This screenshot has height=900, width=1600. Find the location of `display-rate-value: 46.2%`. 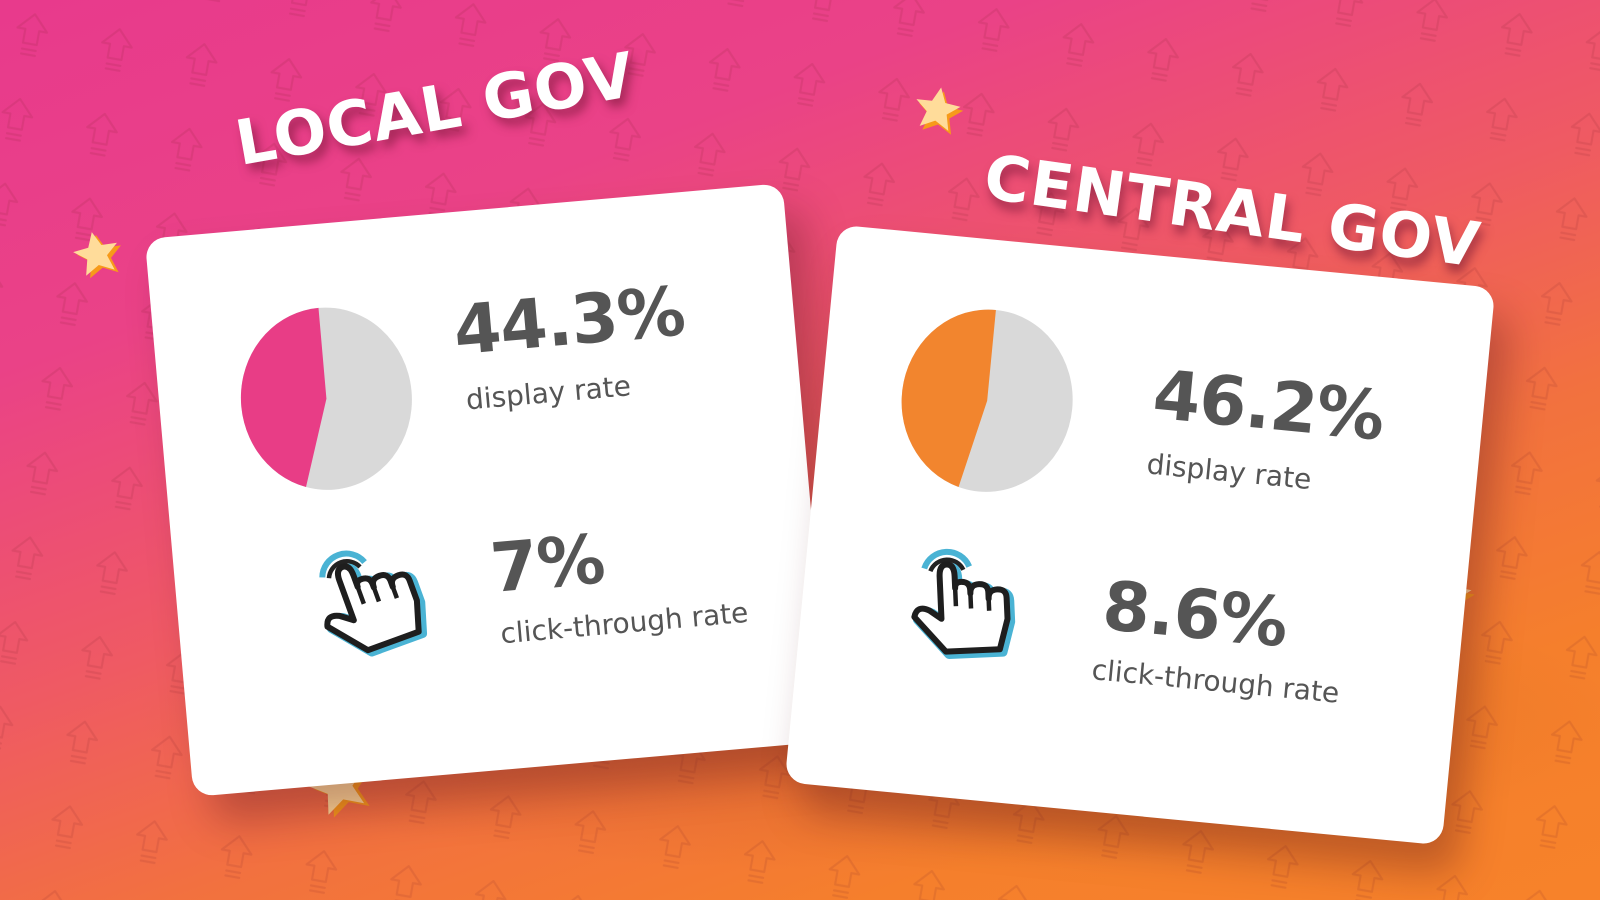

display-rate-value: 46.2% is located at coordinates (1268, 406).